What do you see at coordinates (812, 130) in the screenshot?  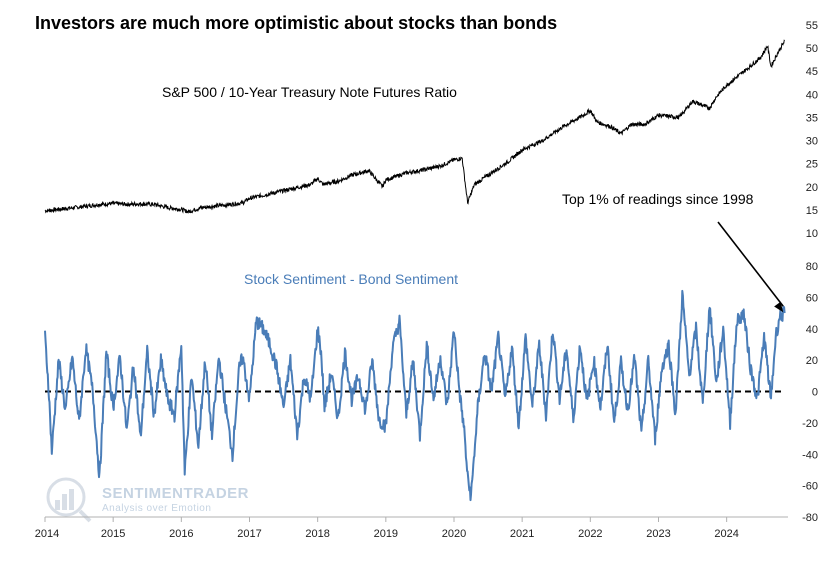 I see `ratio-y-axis: 10 15 20 25 30 35 40 45 50 55` at bounding box center [812, 130].